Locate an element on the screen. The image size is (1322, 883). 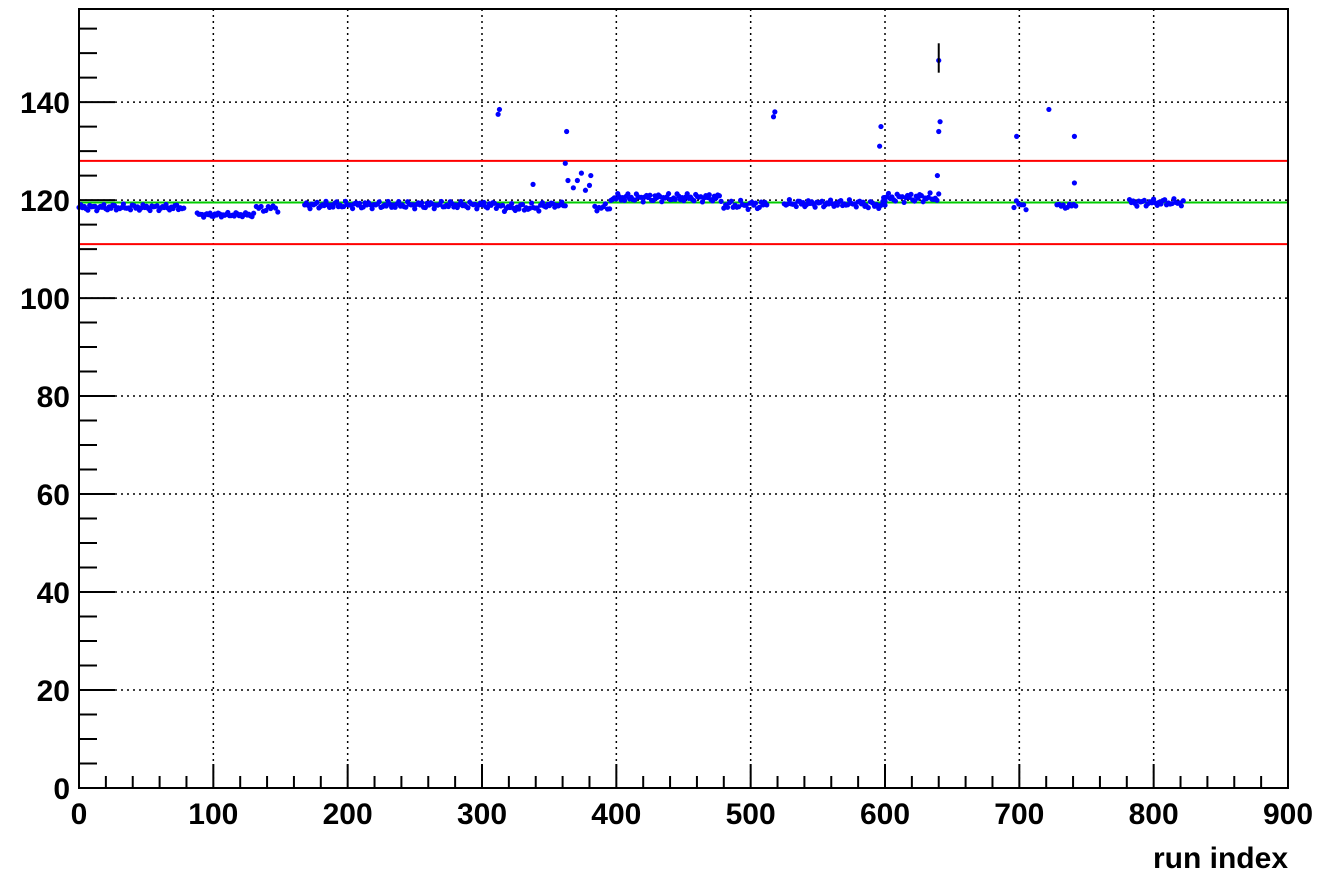
x-tick-label: 700 is located at coordinates (1019, 814).